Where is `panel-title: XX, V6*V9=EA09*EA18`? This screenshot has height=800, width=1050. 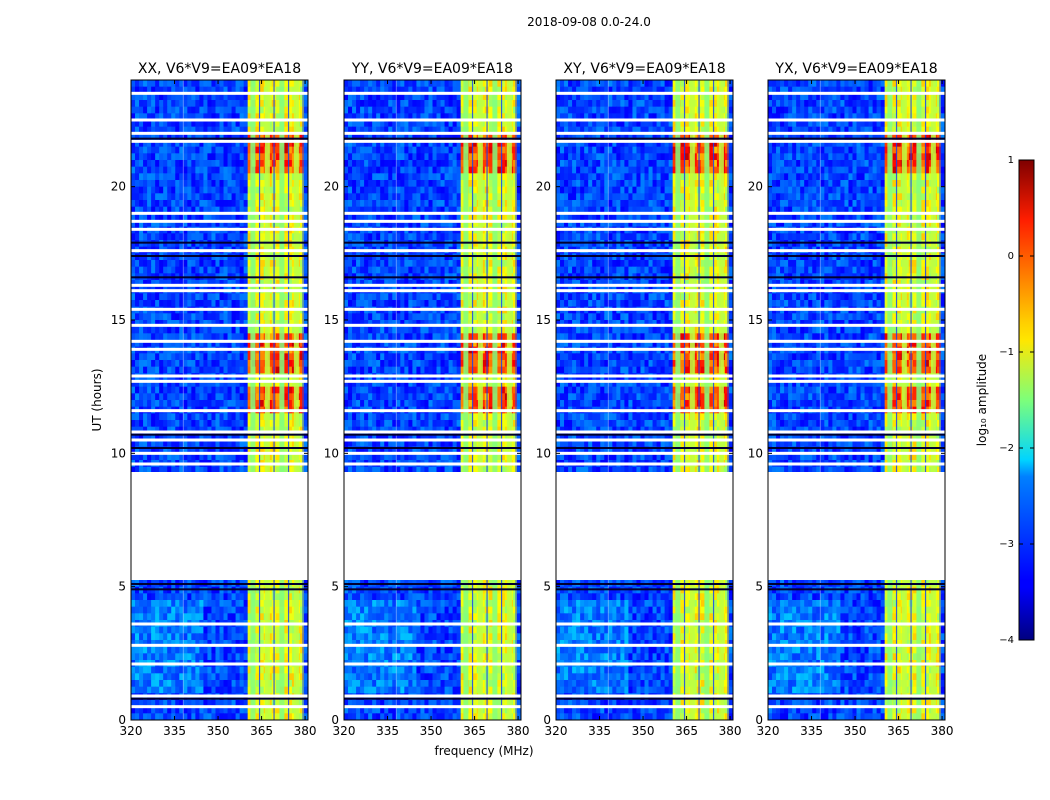
panel-title: XX, V6*V9=EA09*EA18 is located at coordinates (219, 69).